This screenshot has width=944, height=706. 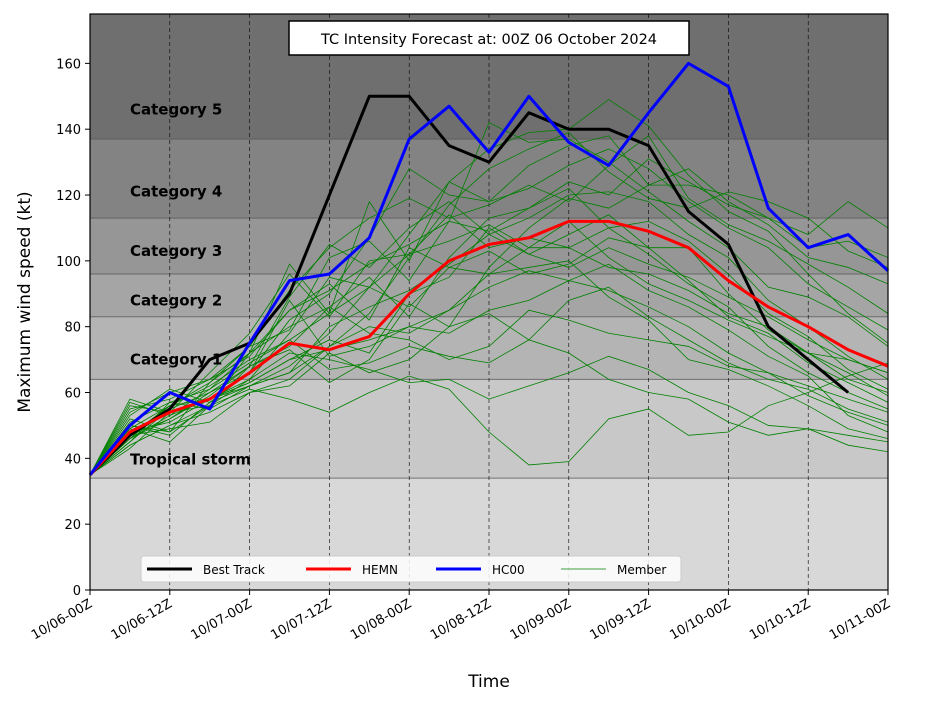 What do you see at coordinates (541, 619) in the screenshot?
I see `x-tick-label: 10/09-00Z` at bounding box center [541, 619].